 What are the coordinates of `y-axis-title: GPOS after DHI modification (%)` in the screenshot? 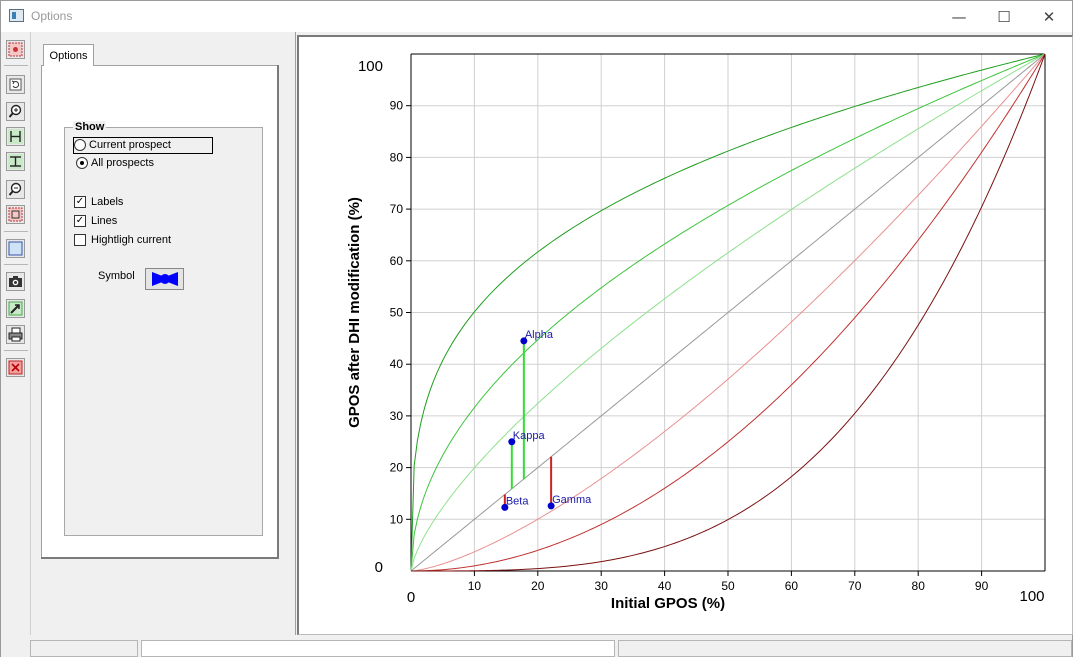 It's located at (354, 312).